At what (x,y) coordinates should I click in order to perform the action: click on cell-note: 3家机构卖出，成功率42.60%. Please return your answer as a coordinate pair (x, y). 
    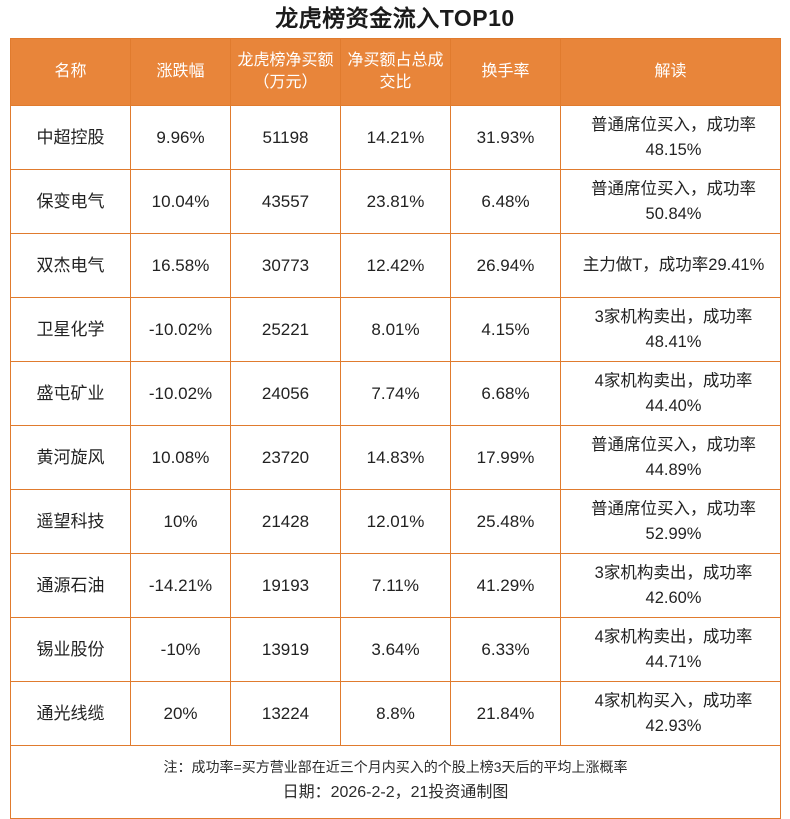
    Looking at the image, I should click on (670, 585).